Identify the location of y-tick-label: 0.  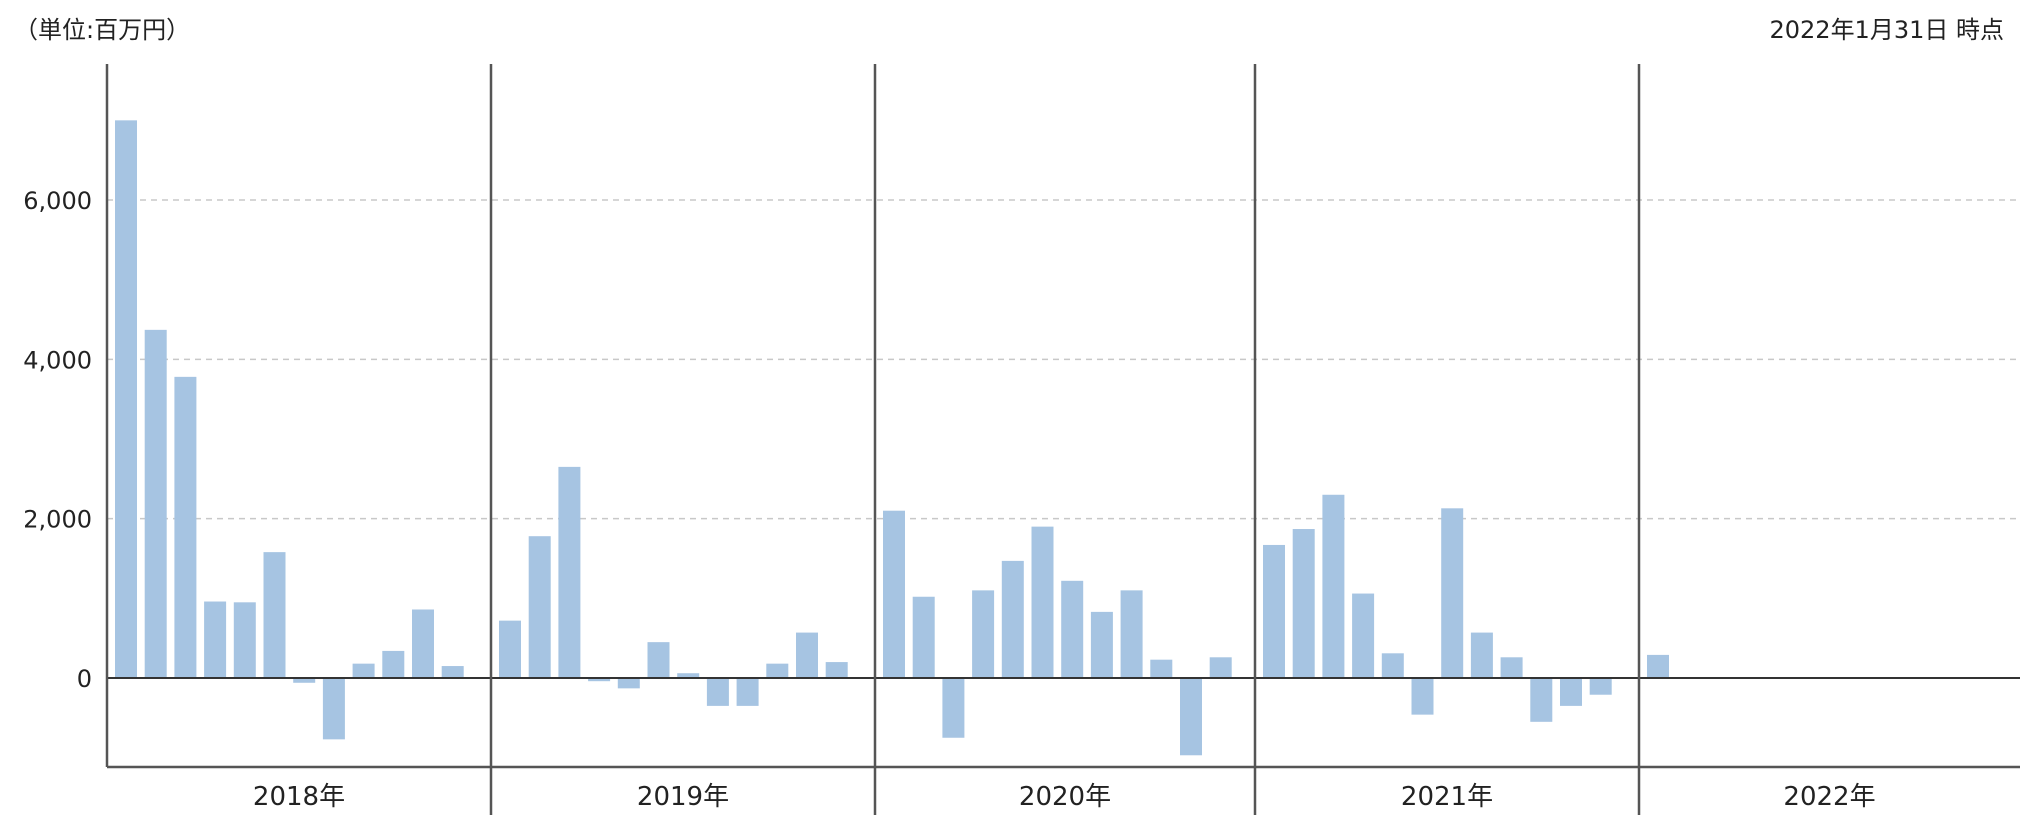
(84, 679).